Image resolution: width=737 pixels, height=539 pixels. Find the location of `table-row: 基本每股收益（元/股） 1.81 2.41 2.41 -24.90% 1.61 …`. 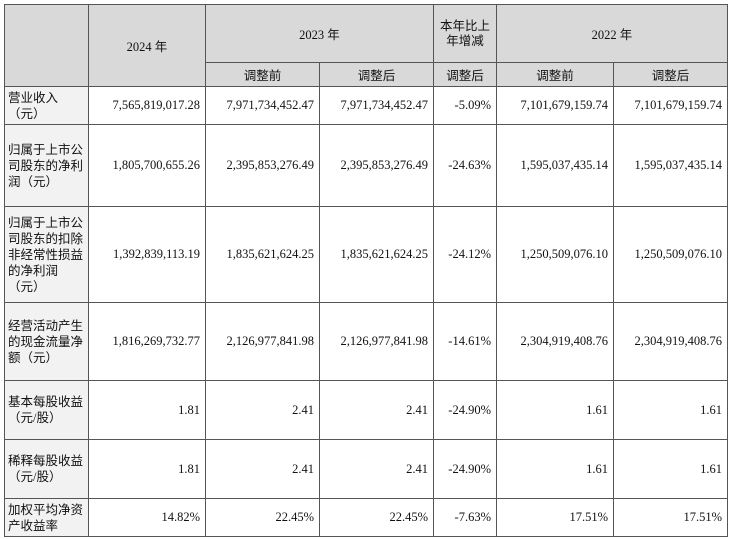

table-row: 基本每股收益（元/股） 1.81 2.41 2.41 -24.90% 1.61 … is located at coordinates (366, 410).